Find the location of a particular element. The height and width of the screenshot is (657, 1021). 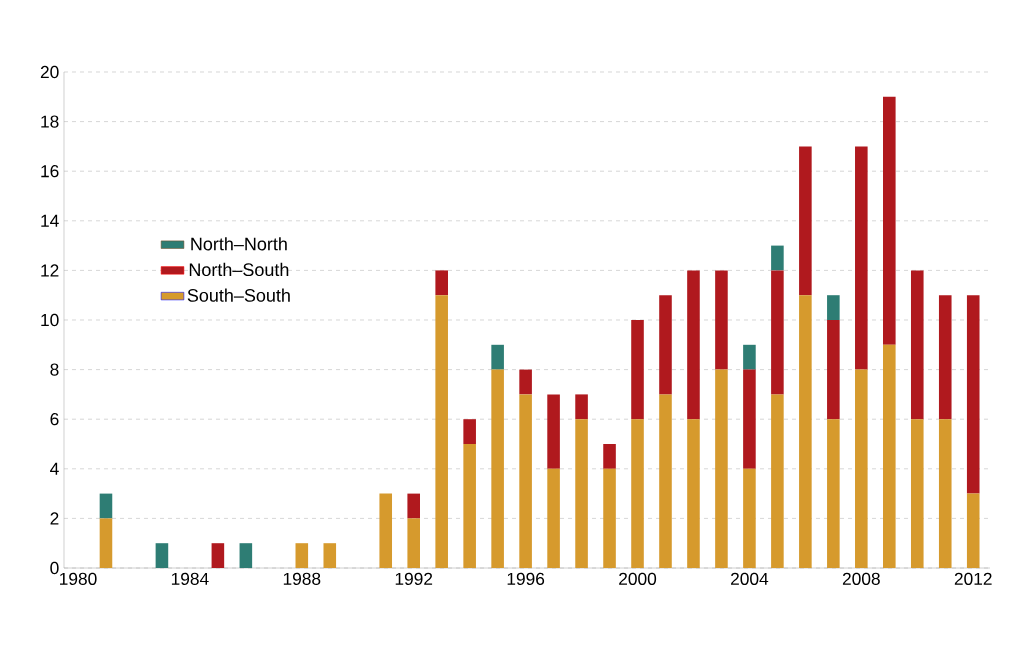

x-tick-label: 2012 is located at coordinates (973, 578).